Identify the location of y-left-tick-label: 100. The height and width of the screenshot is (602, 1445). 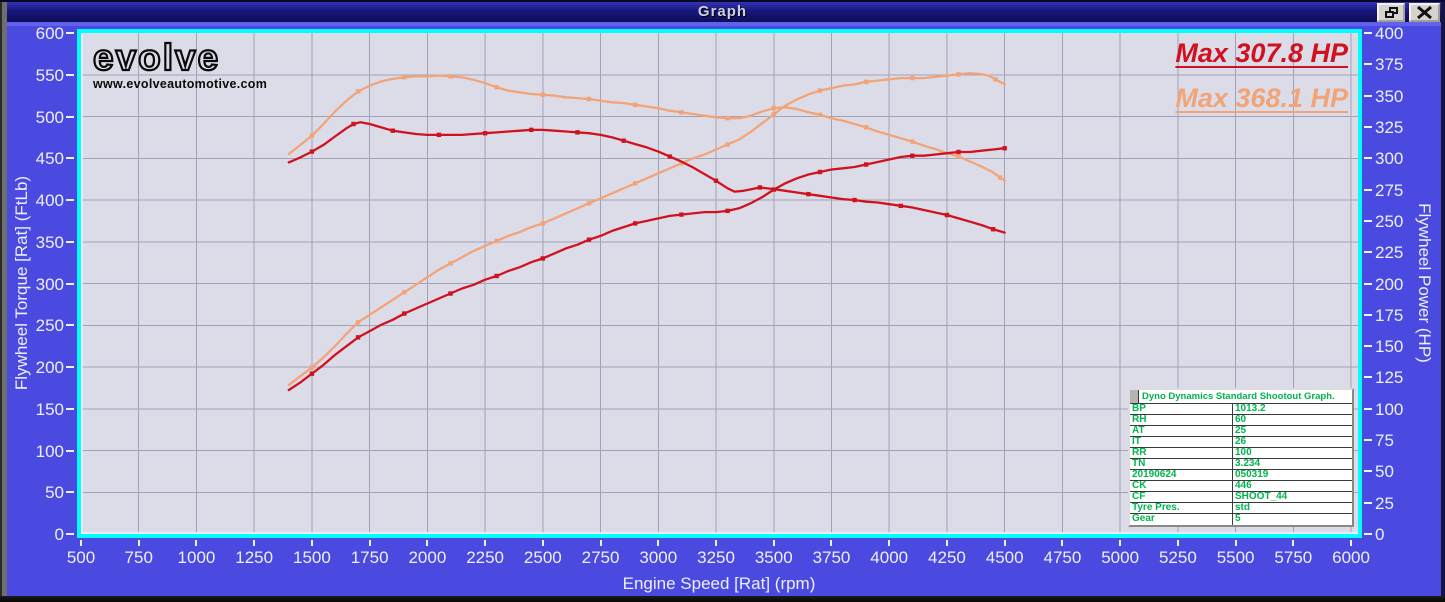
(49, 451).